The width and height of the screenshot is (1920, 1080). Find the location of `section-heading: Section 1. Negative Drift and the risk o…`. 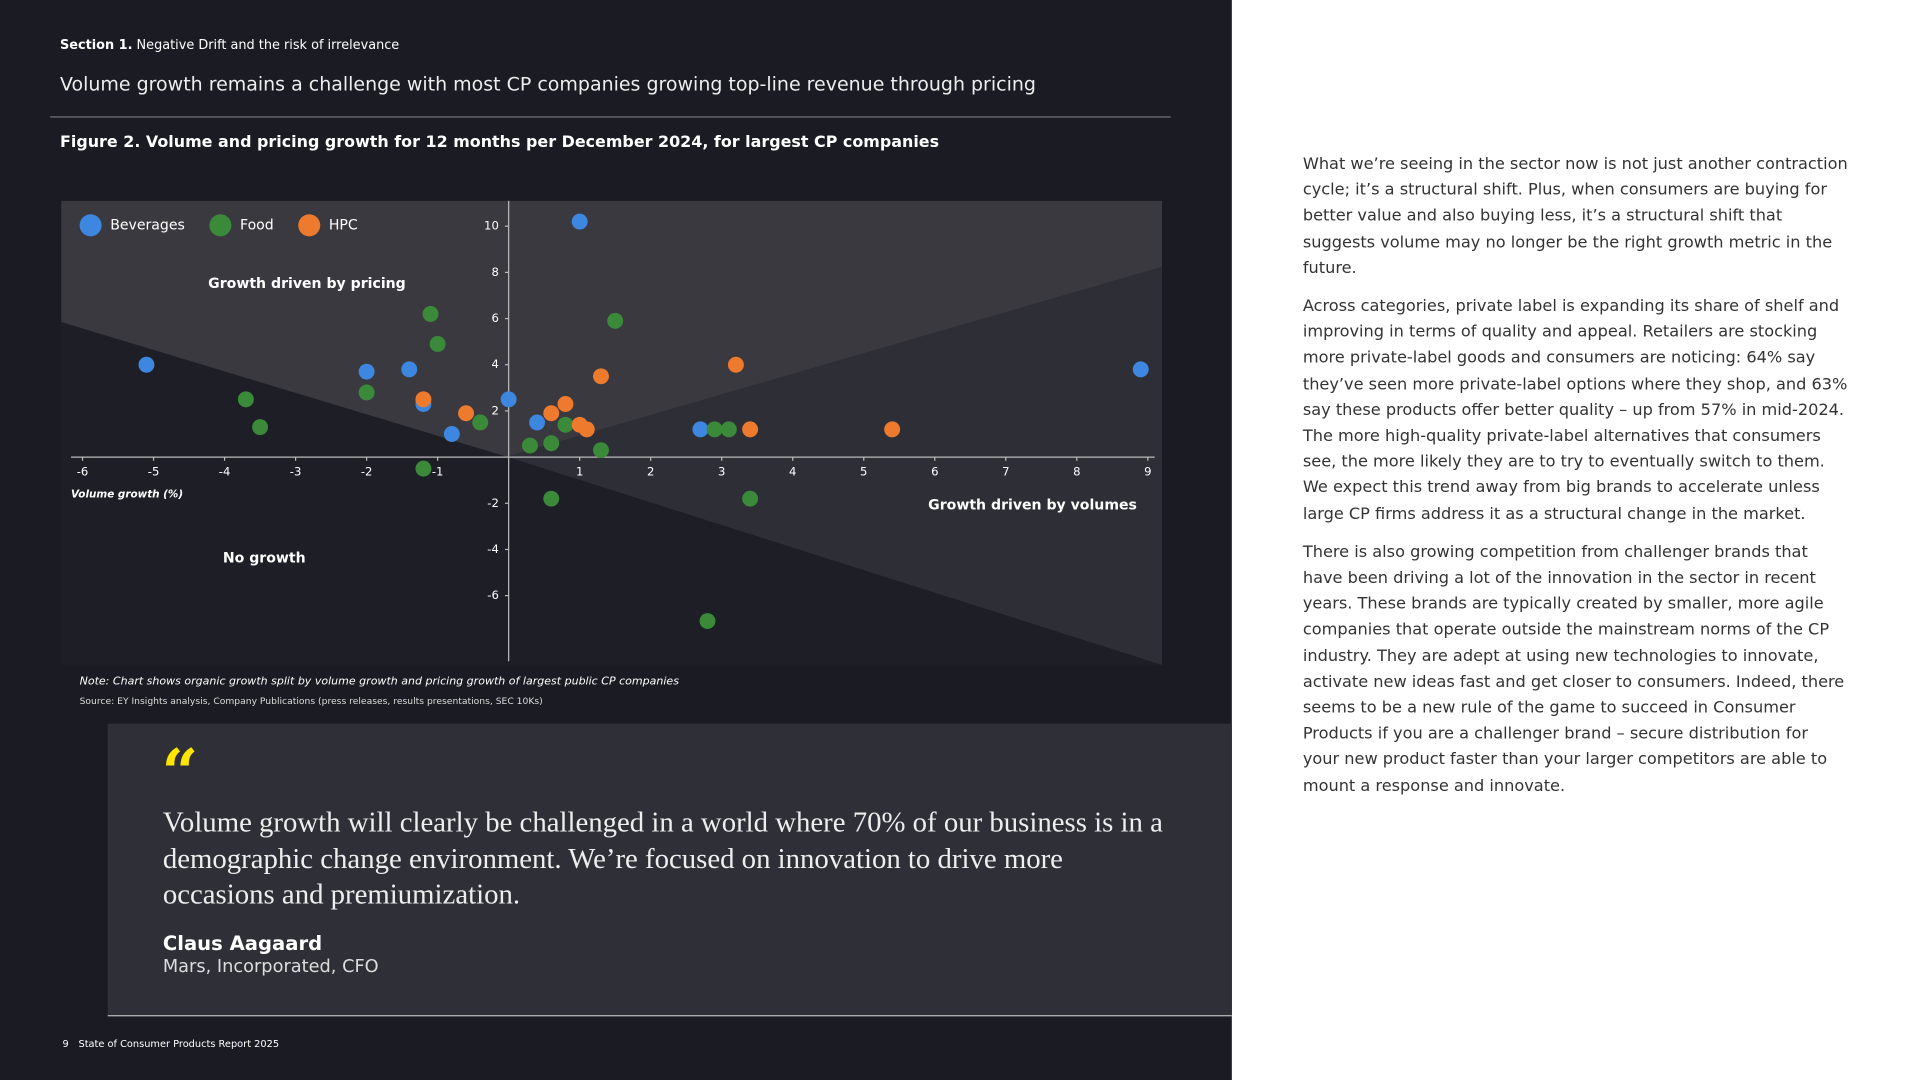

section-heading: Section 1. Negative Drift and the risk o… is located at coordinates (229, 45).